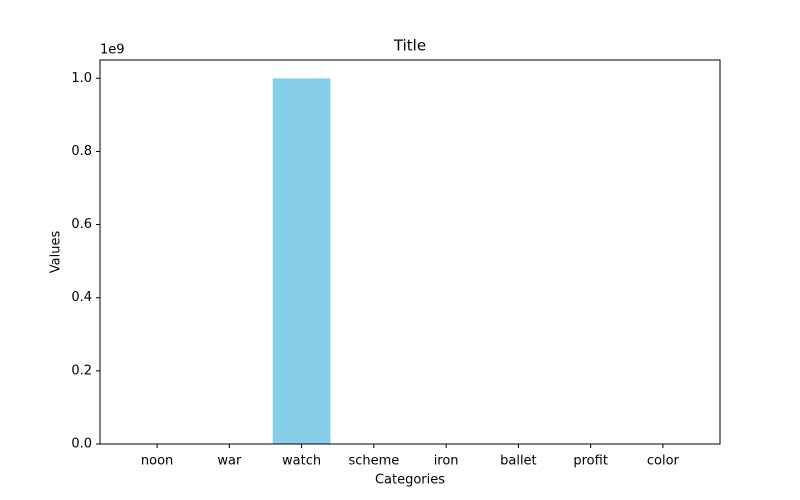 The image size is (800, 500). Describe the element at coordinates (81, 78) in the screenshot. I see `y-tick-label: 1.0` at that location.